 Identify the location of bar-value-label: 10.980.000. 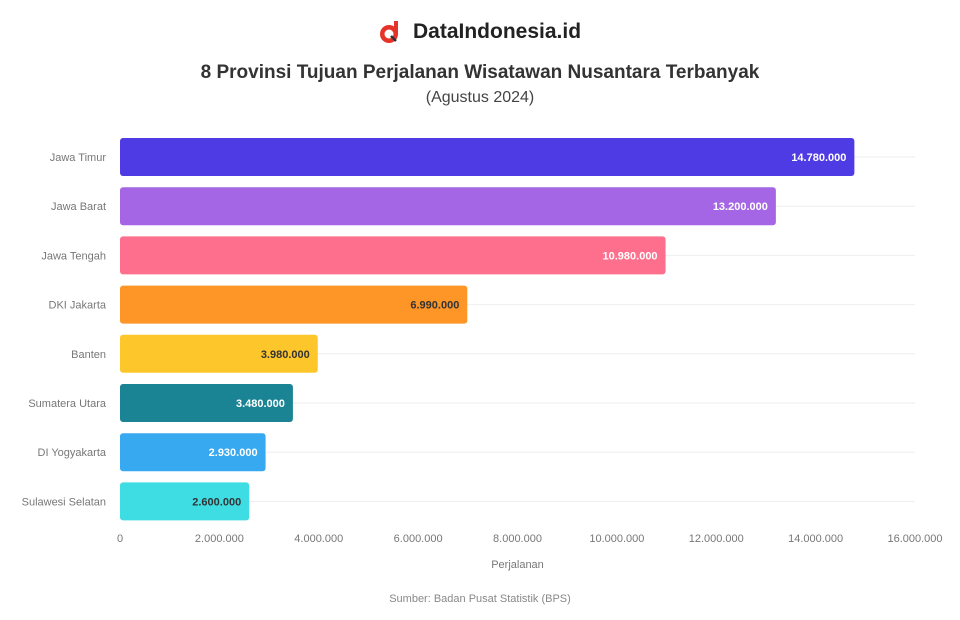
(630, 256).